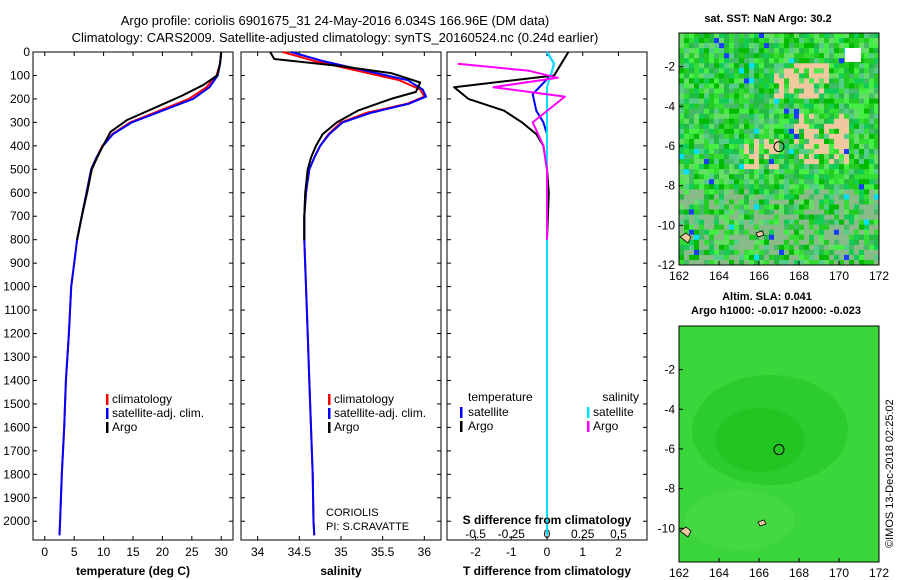 Image resolution: width=900 pixels, height=580 pixels. I want to click on x-tick-label: 30, so click(222, 552).